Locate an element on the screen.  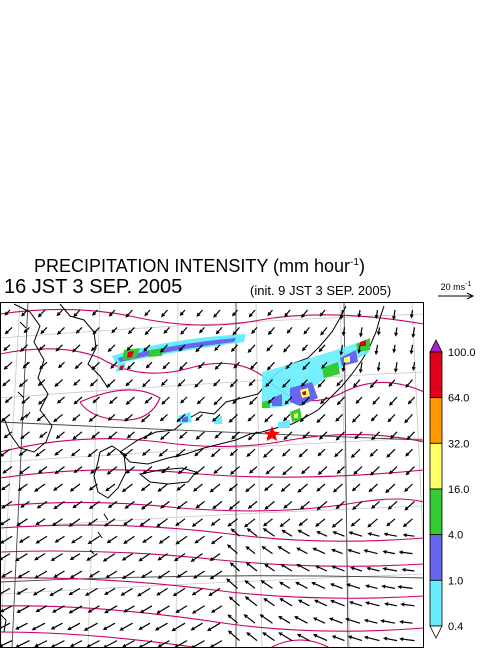
reference-arrow-icon is located at coordinates (456, 296).